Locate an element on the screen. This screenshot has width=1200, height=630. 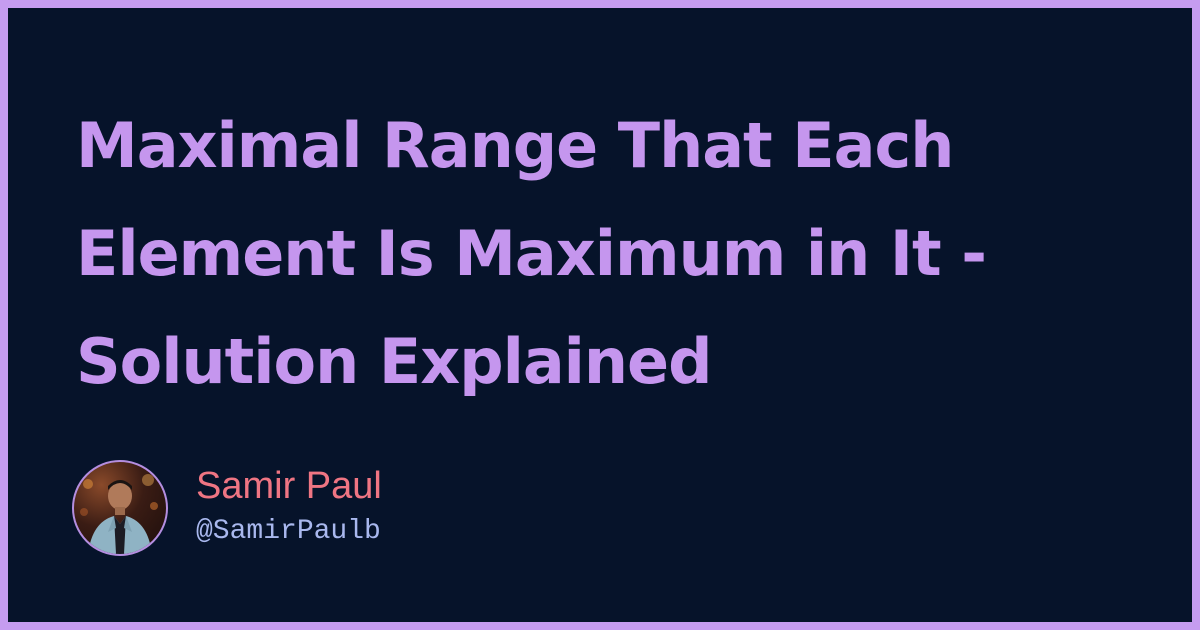
author-block: Samir Paul @SamirPaulb is located at coordinates (227, 508).